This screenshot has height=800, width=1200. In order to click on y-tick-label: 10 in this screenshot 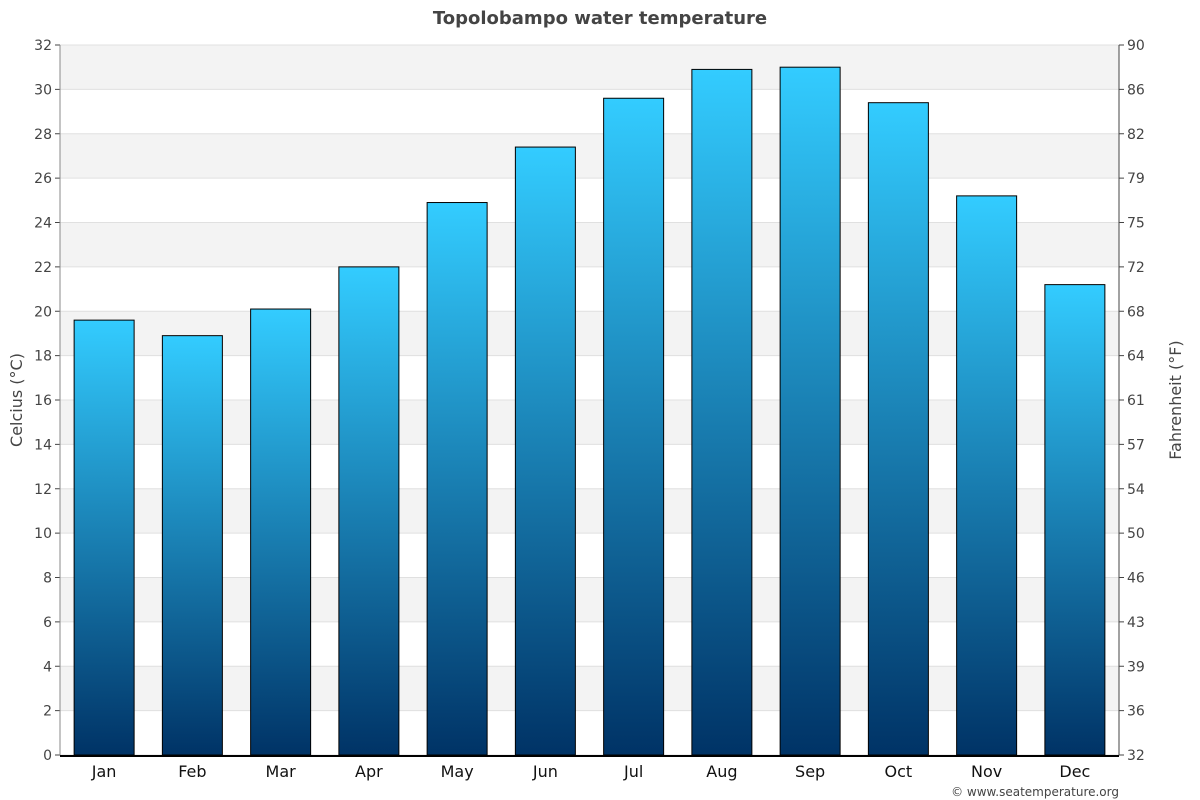, I will do `click(43, 534)`.